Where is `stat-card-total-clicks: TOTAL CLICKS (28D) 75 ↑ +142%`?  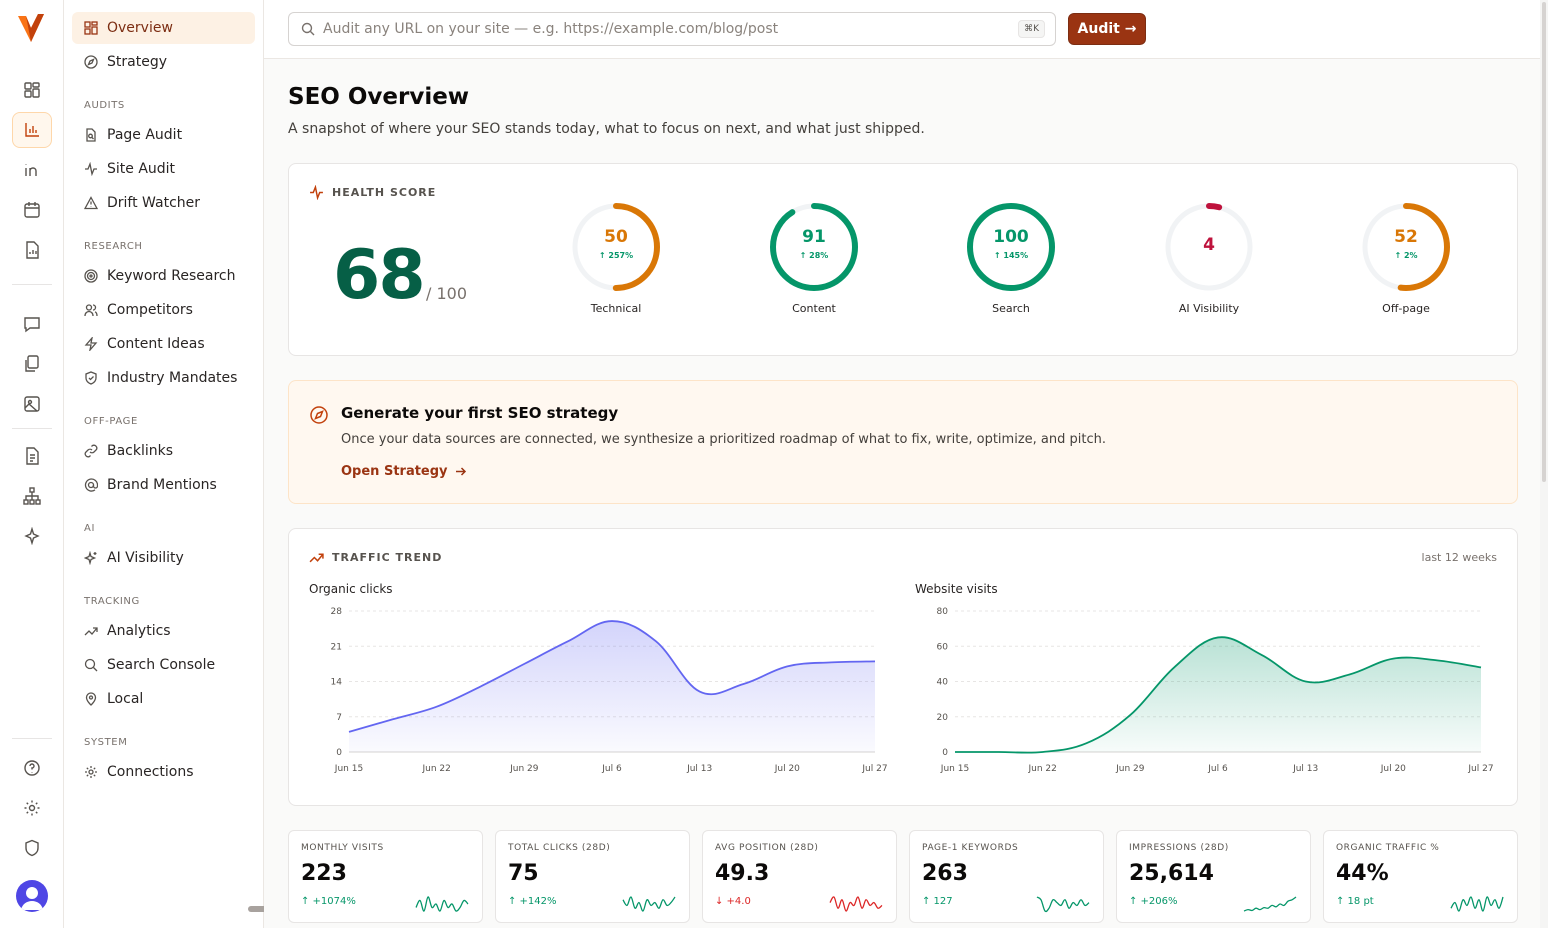 stat-card-total-clicks: TOTAL CLICKS (28D) 75 ↑ +142% is located at coordinates (592, 876).